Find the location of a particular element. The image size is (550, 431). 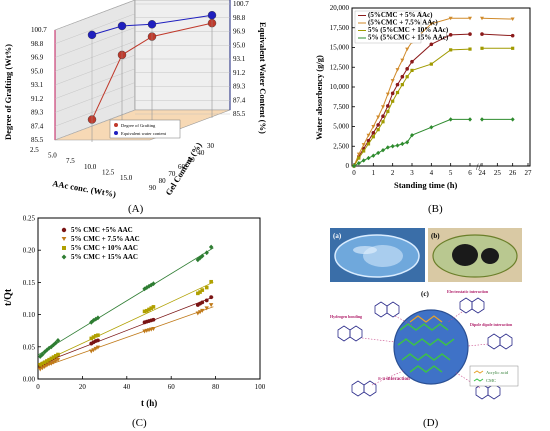

chart-c-fit-line is located at coordinates (125, 323).